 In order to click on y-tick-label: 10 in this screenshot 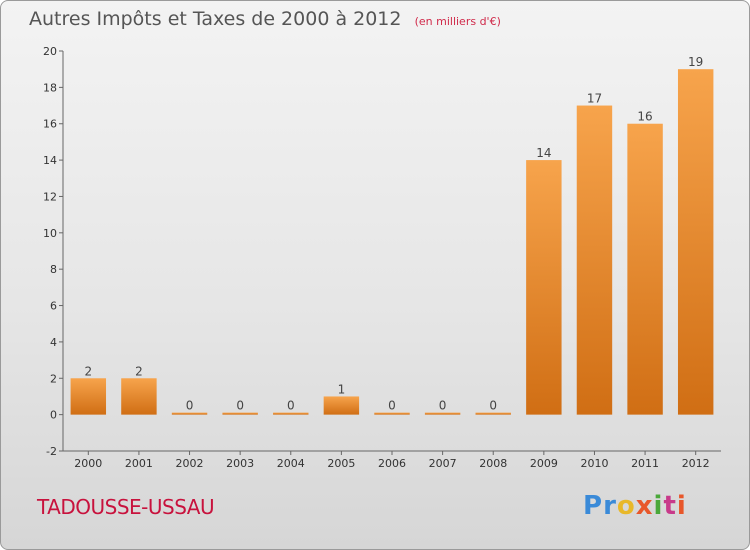, I will do `click(50, 233)`.